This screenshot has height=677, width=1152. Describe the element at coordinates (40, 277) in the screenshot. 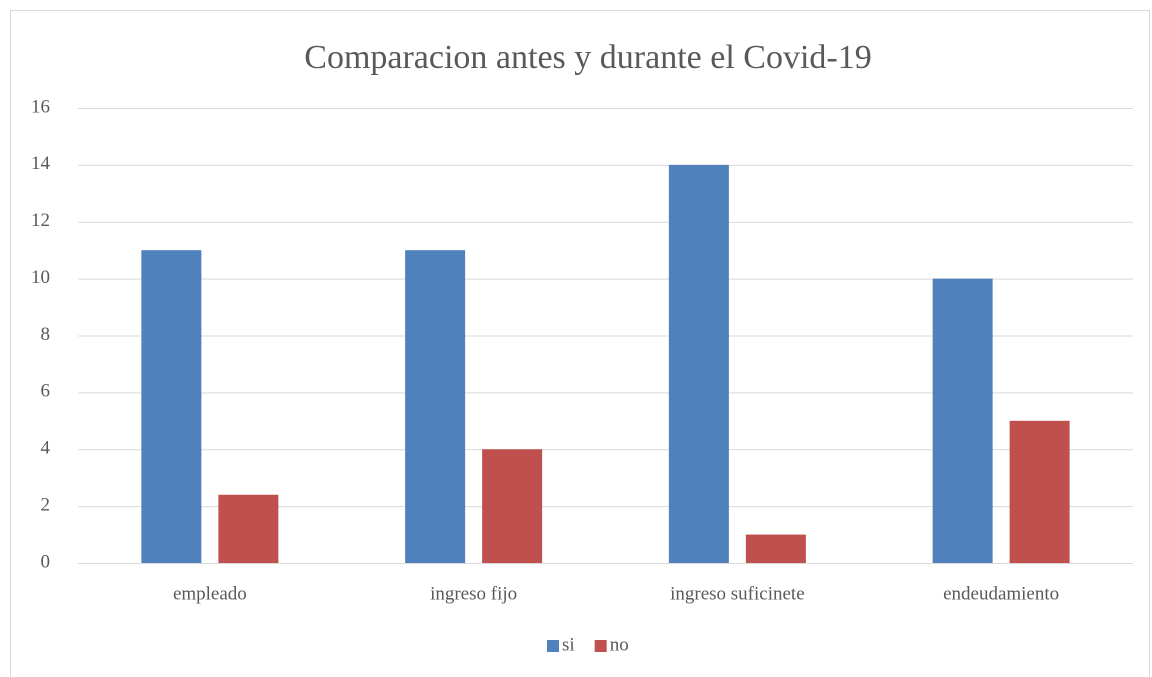

I see `y-tick-label: 10` at that location.